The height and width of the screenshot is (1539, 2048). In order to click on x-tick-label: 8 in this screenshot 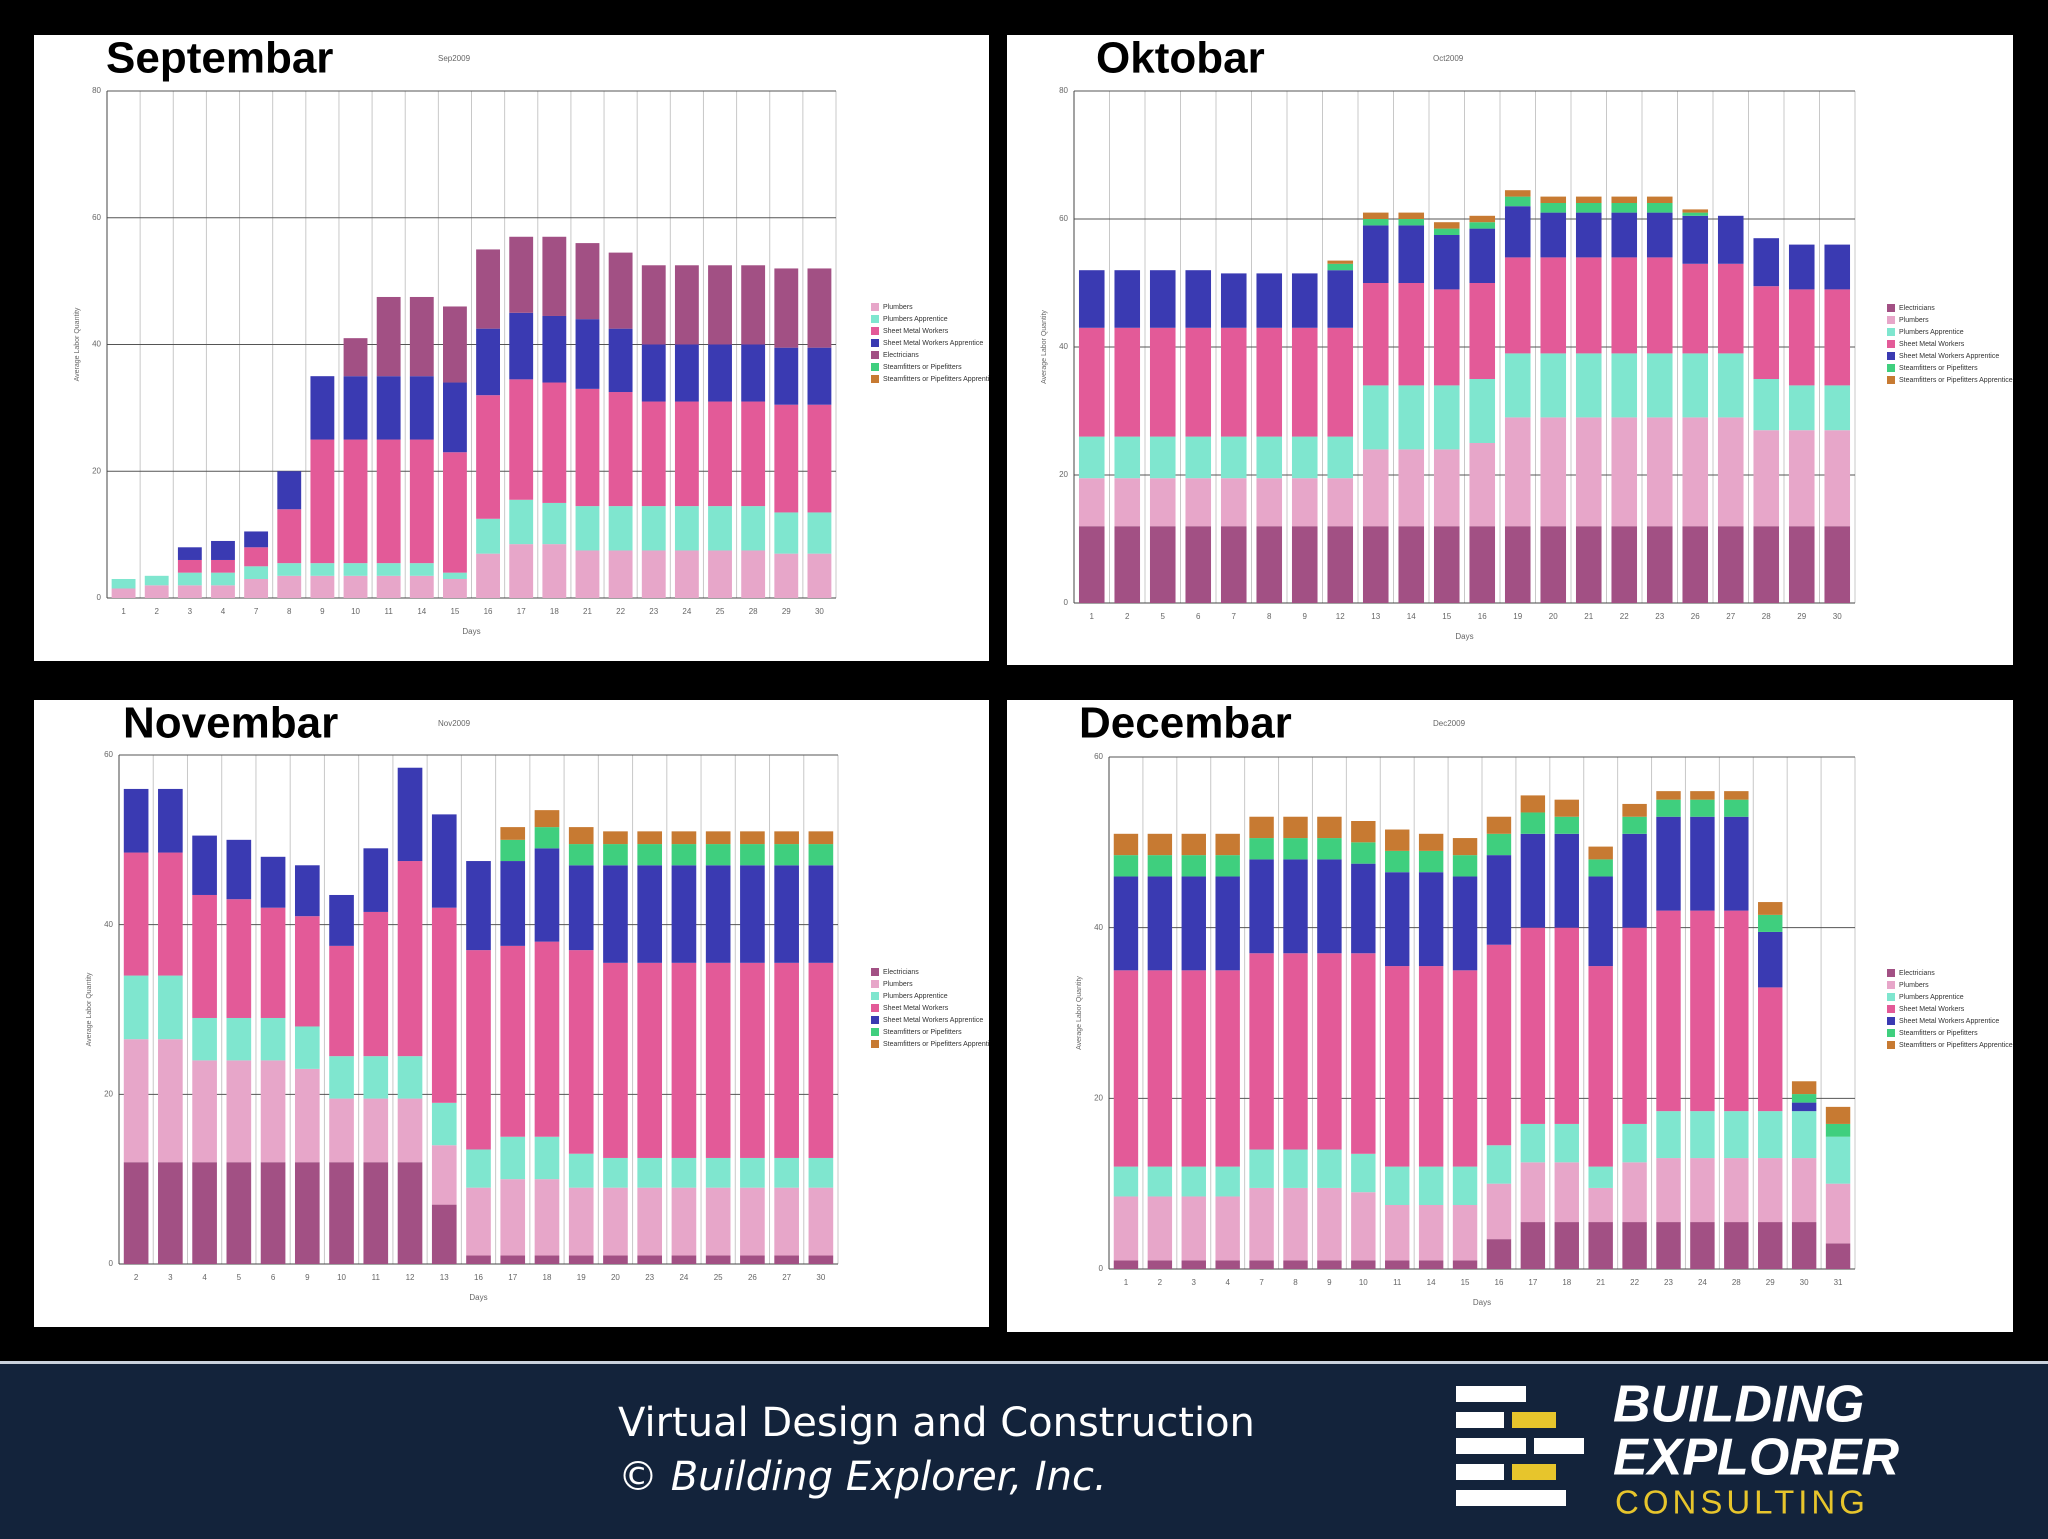, I will do `click(289, 611)`.